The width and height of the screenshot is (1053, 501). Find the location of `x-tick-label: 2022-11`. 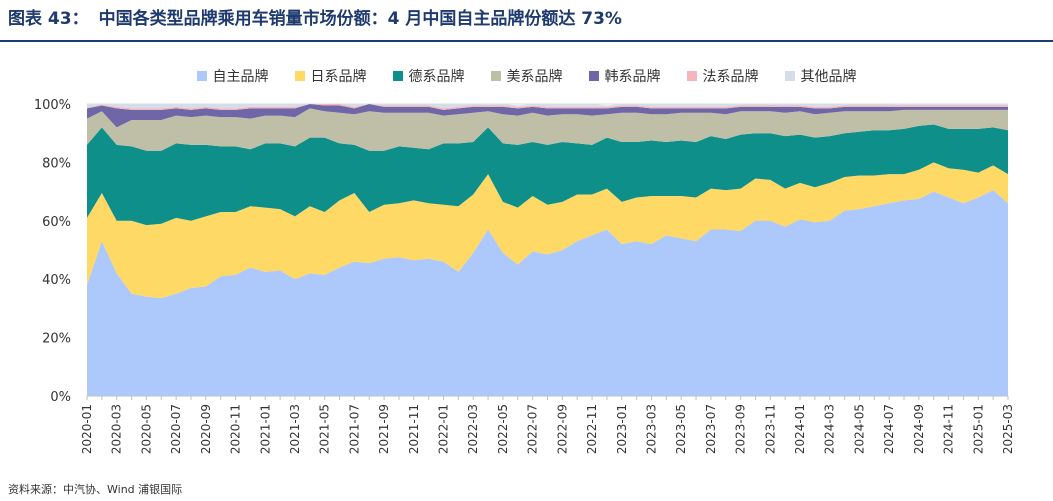

x-tick-label: 2022-11 is located at coordinates (592, 429).